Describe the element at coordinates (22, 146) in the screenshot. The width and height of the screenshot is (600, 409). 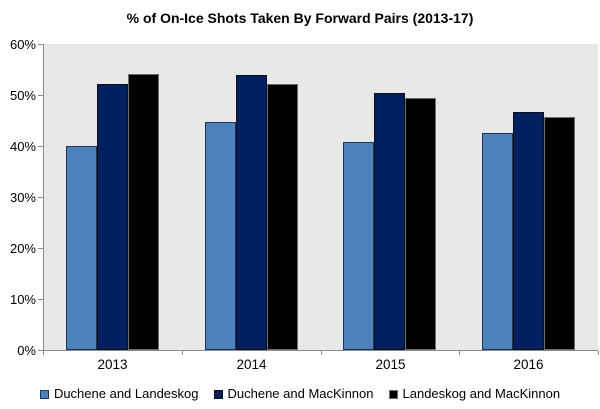
I see `y-axis-label: 40%` at that location.